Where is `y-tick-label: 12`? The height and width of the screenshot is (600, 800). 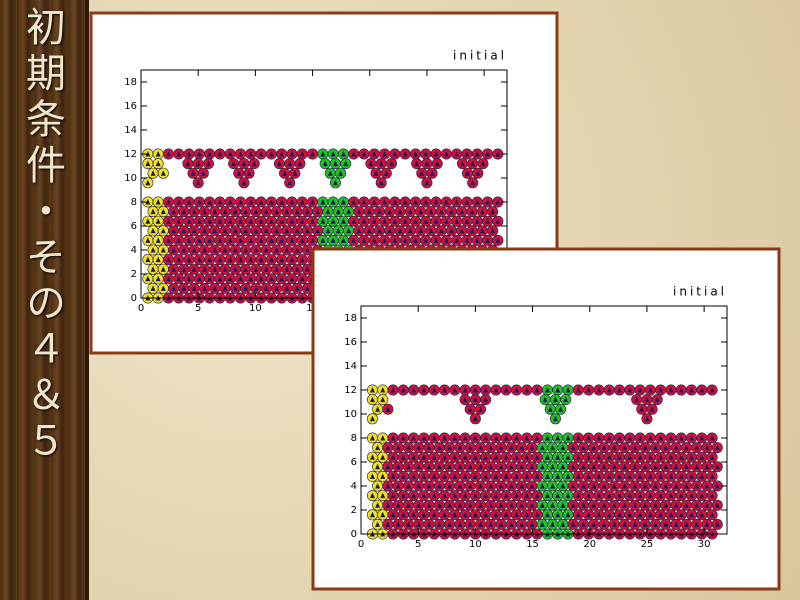 y-tick-label: 12 is located at coordinates (130, 154).